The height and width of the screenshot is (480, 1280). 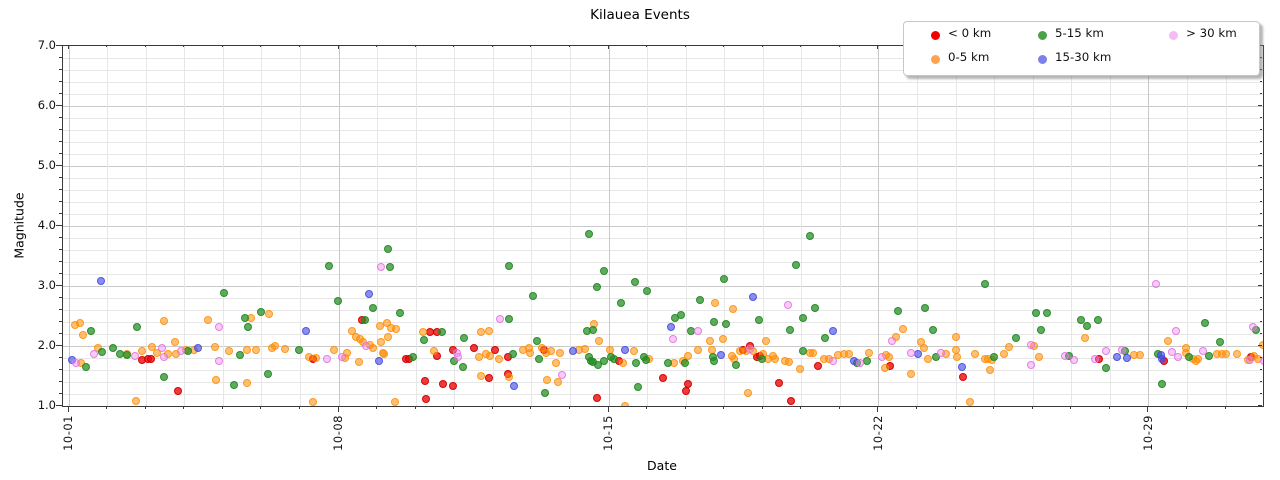 I want to click on legend-label: 5-15 km, so click(x=1079, y=33).